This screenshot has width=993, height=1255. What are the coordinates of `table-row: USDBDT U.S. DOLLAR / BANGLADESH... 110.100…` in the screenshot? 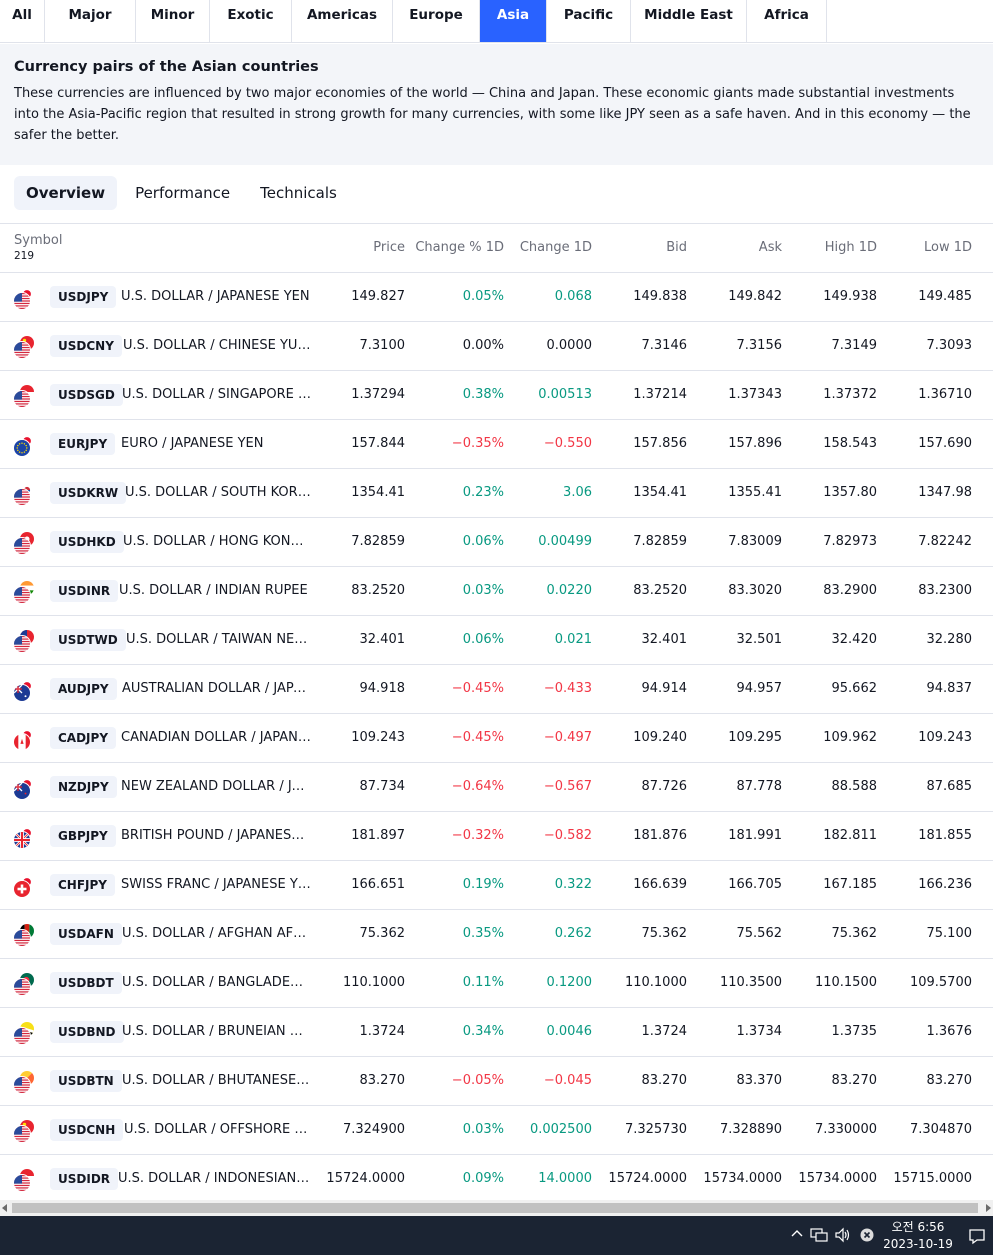 It's located at (496, 983).